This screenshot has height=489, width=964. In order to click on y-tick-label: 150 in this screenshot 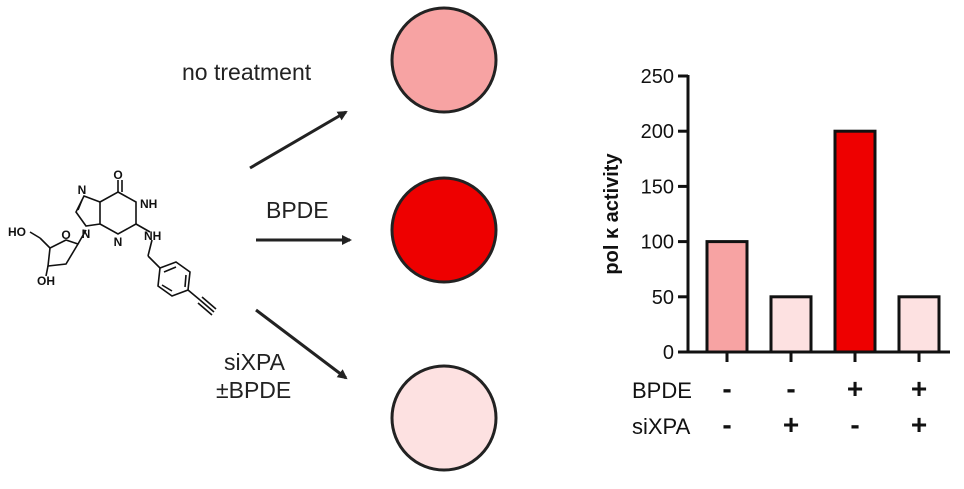, I will do `click(657, 187)`.